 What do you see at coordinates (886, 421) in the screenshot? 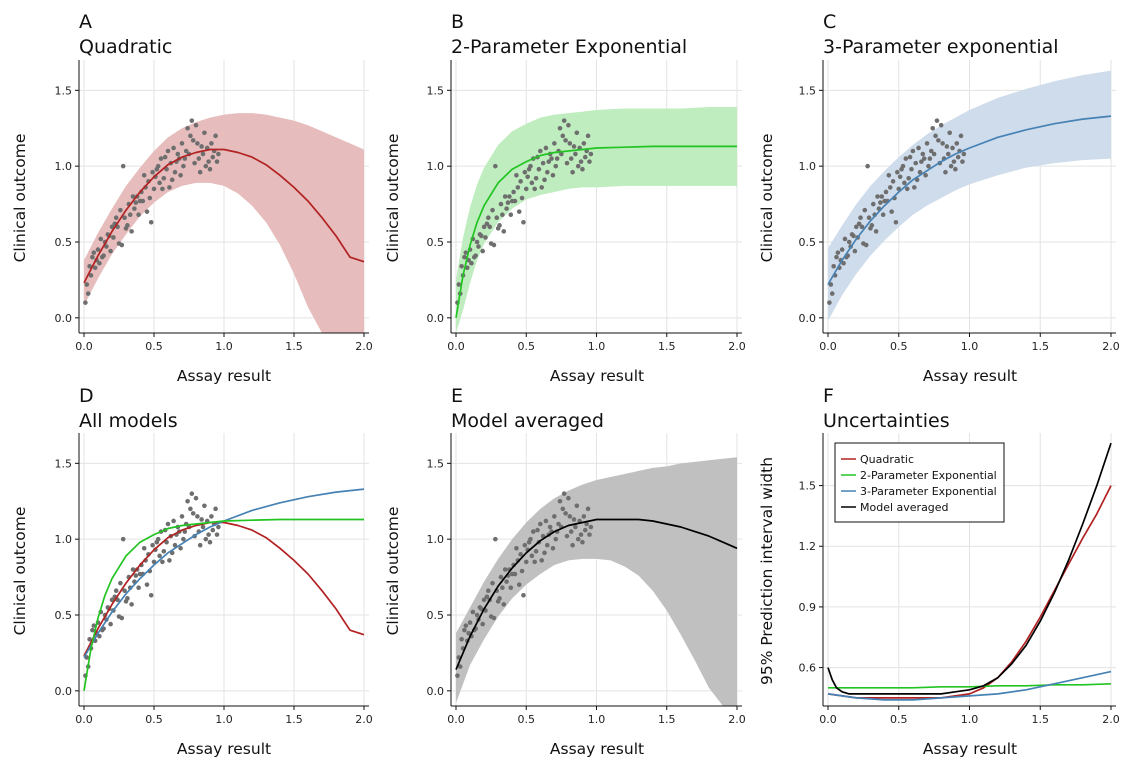
I see `panel-f-title: Uncertainties` at bounding box center [886, 421].